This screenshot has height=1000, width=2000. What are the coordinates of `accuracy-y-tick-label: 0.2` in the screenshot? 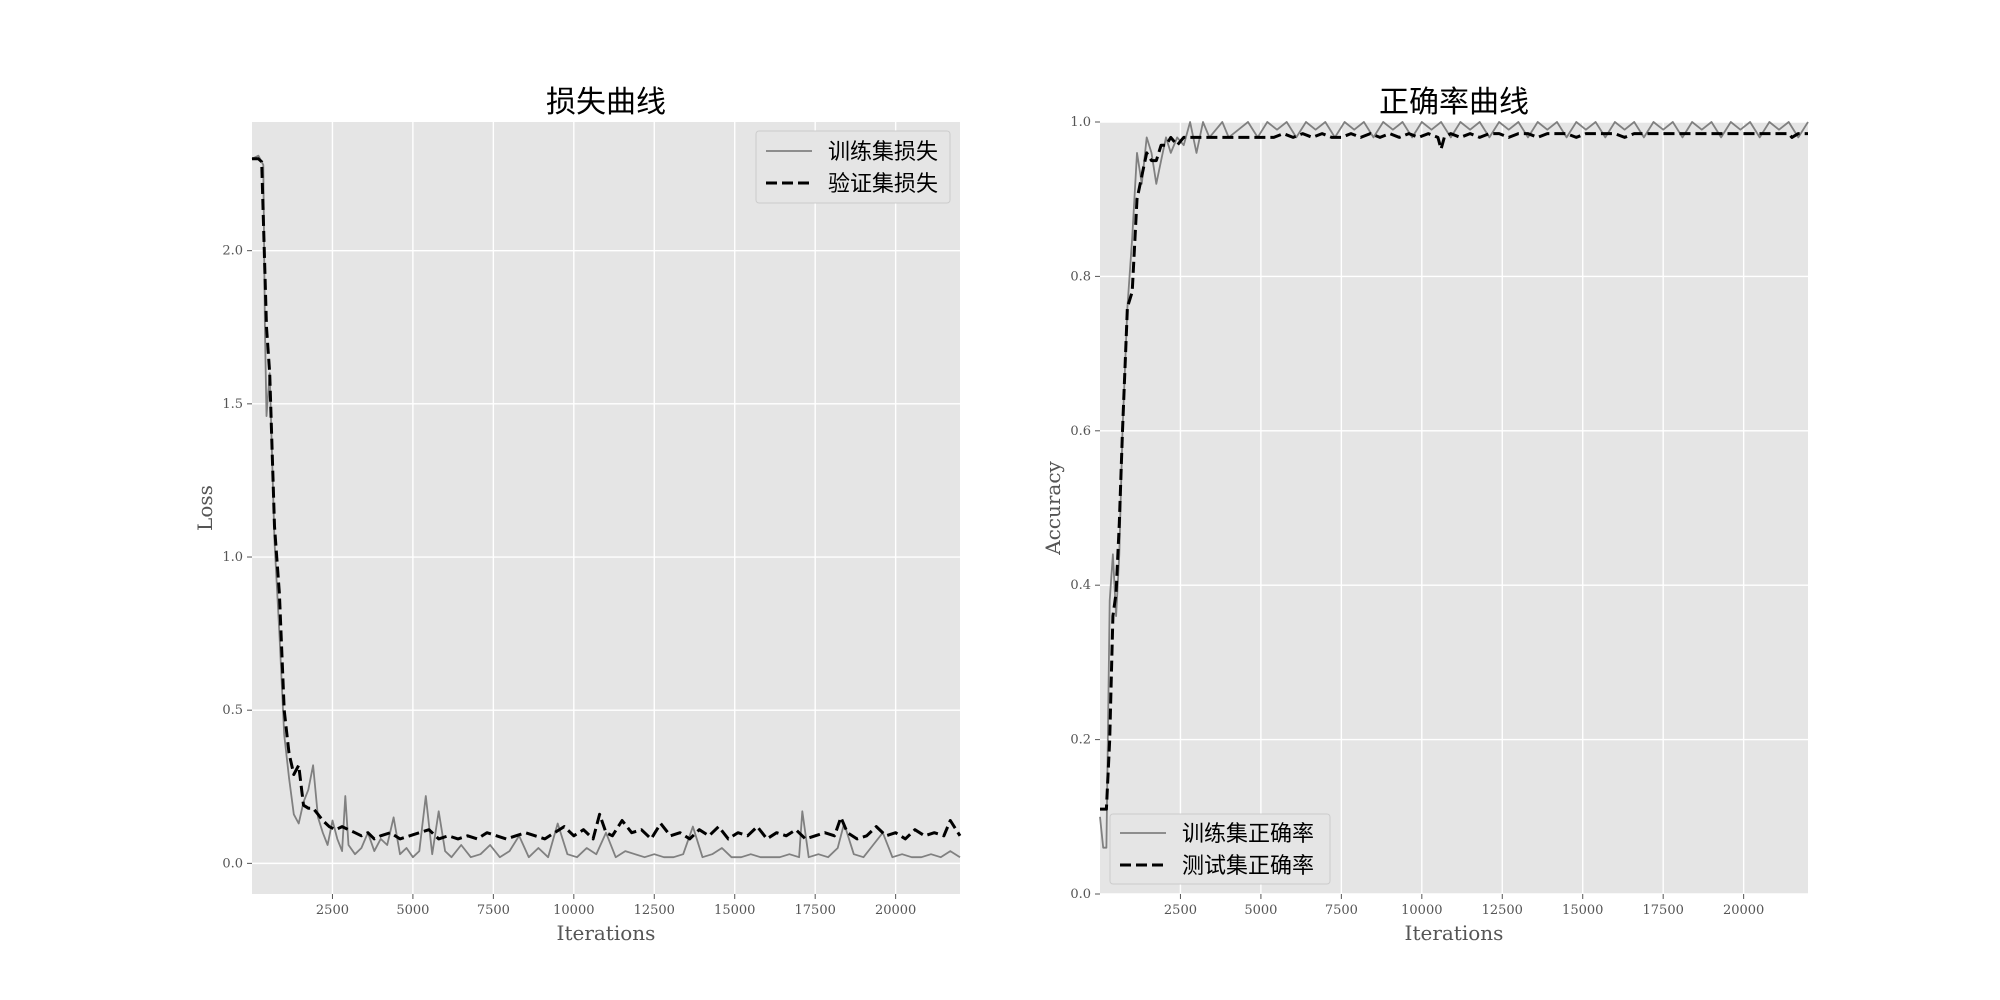 It's located at (1080, 740).